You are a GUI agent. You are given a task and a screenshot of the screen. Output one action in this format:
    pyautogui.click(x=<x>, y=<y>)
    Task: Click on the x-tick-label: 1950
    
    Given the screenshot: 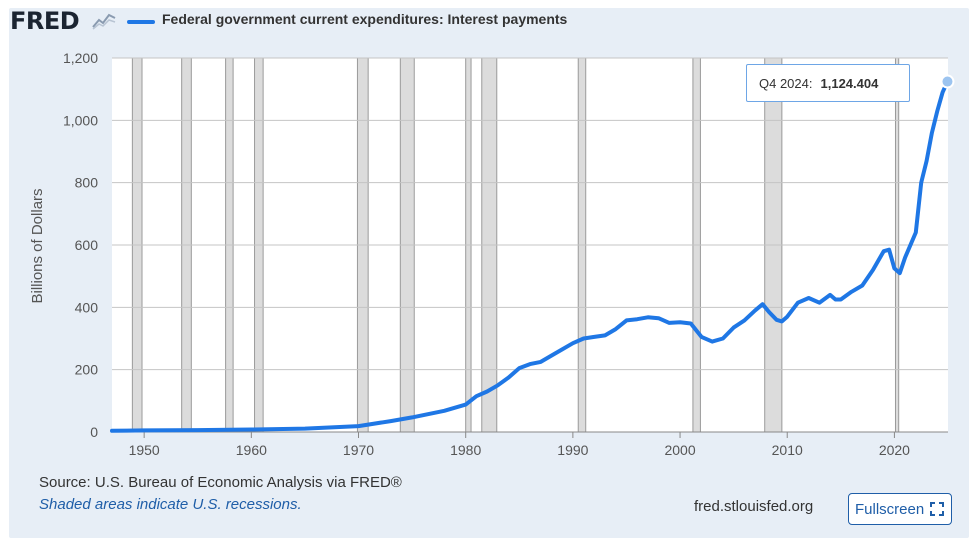 What is the action you would take?
    pyautogui.click(x=144, y=450)
    